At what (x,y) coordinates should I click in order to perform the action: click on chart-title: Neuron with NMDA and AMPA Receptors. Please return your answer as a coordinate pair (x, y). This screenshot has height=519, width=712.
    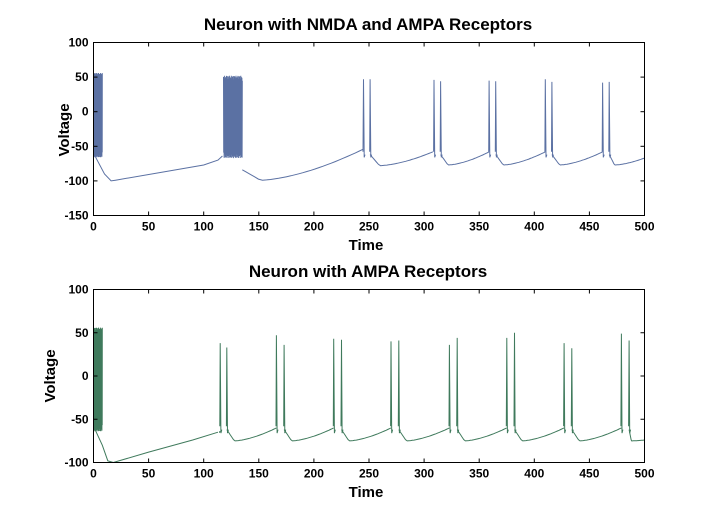
    Looking at the image, I should click on (368, 24).